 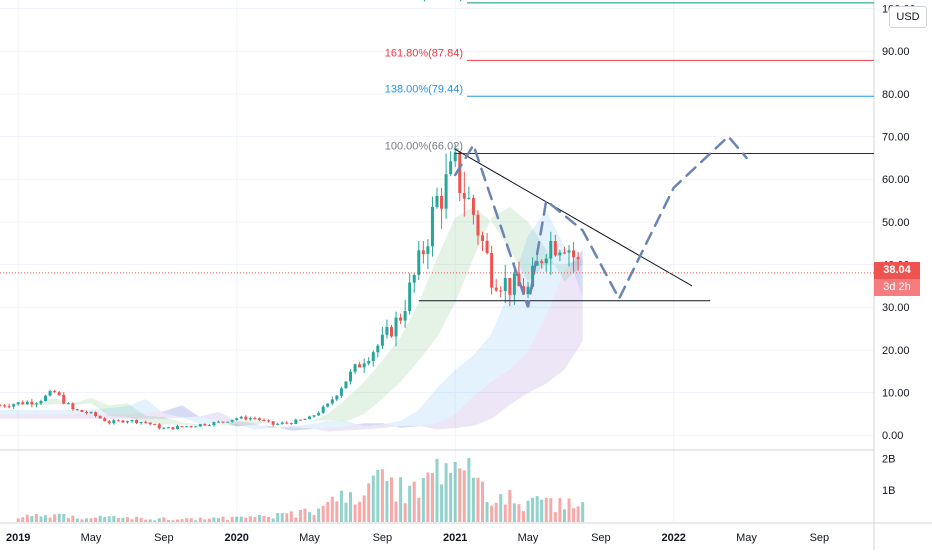 I want to click on price-tick-label: 50.00, so click(x=896, y=223).